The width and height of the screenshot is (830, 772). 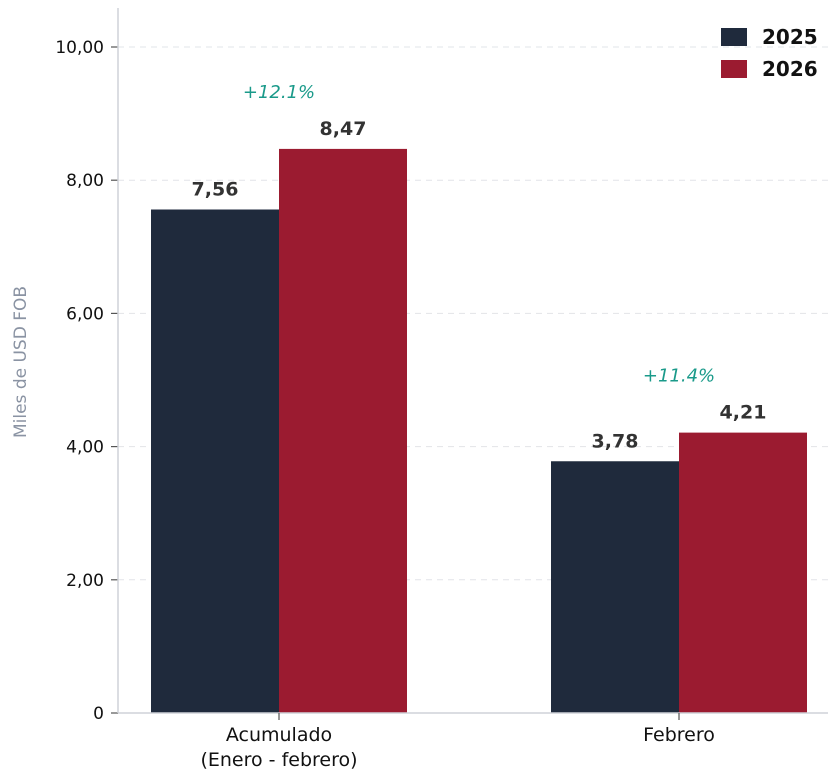 What do you see at coordinates (85, 181) in the screenshot?
I see `y-tick-label: 8,00` at bounding box center [85, 181].